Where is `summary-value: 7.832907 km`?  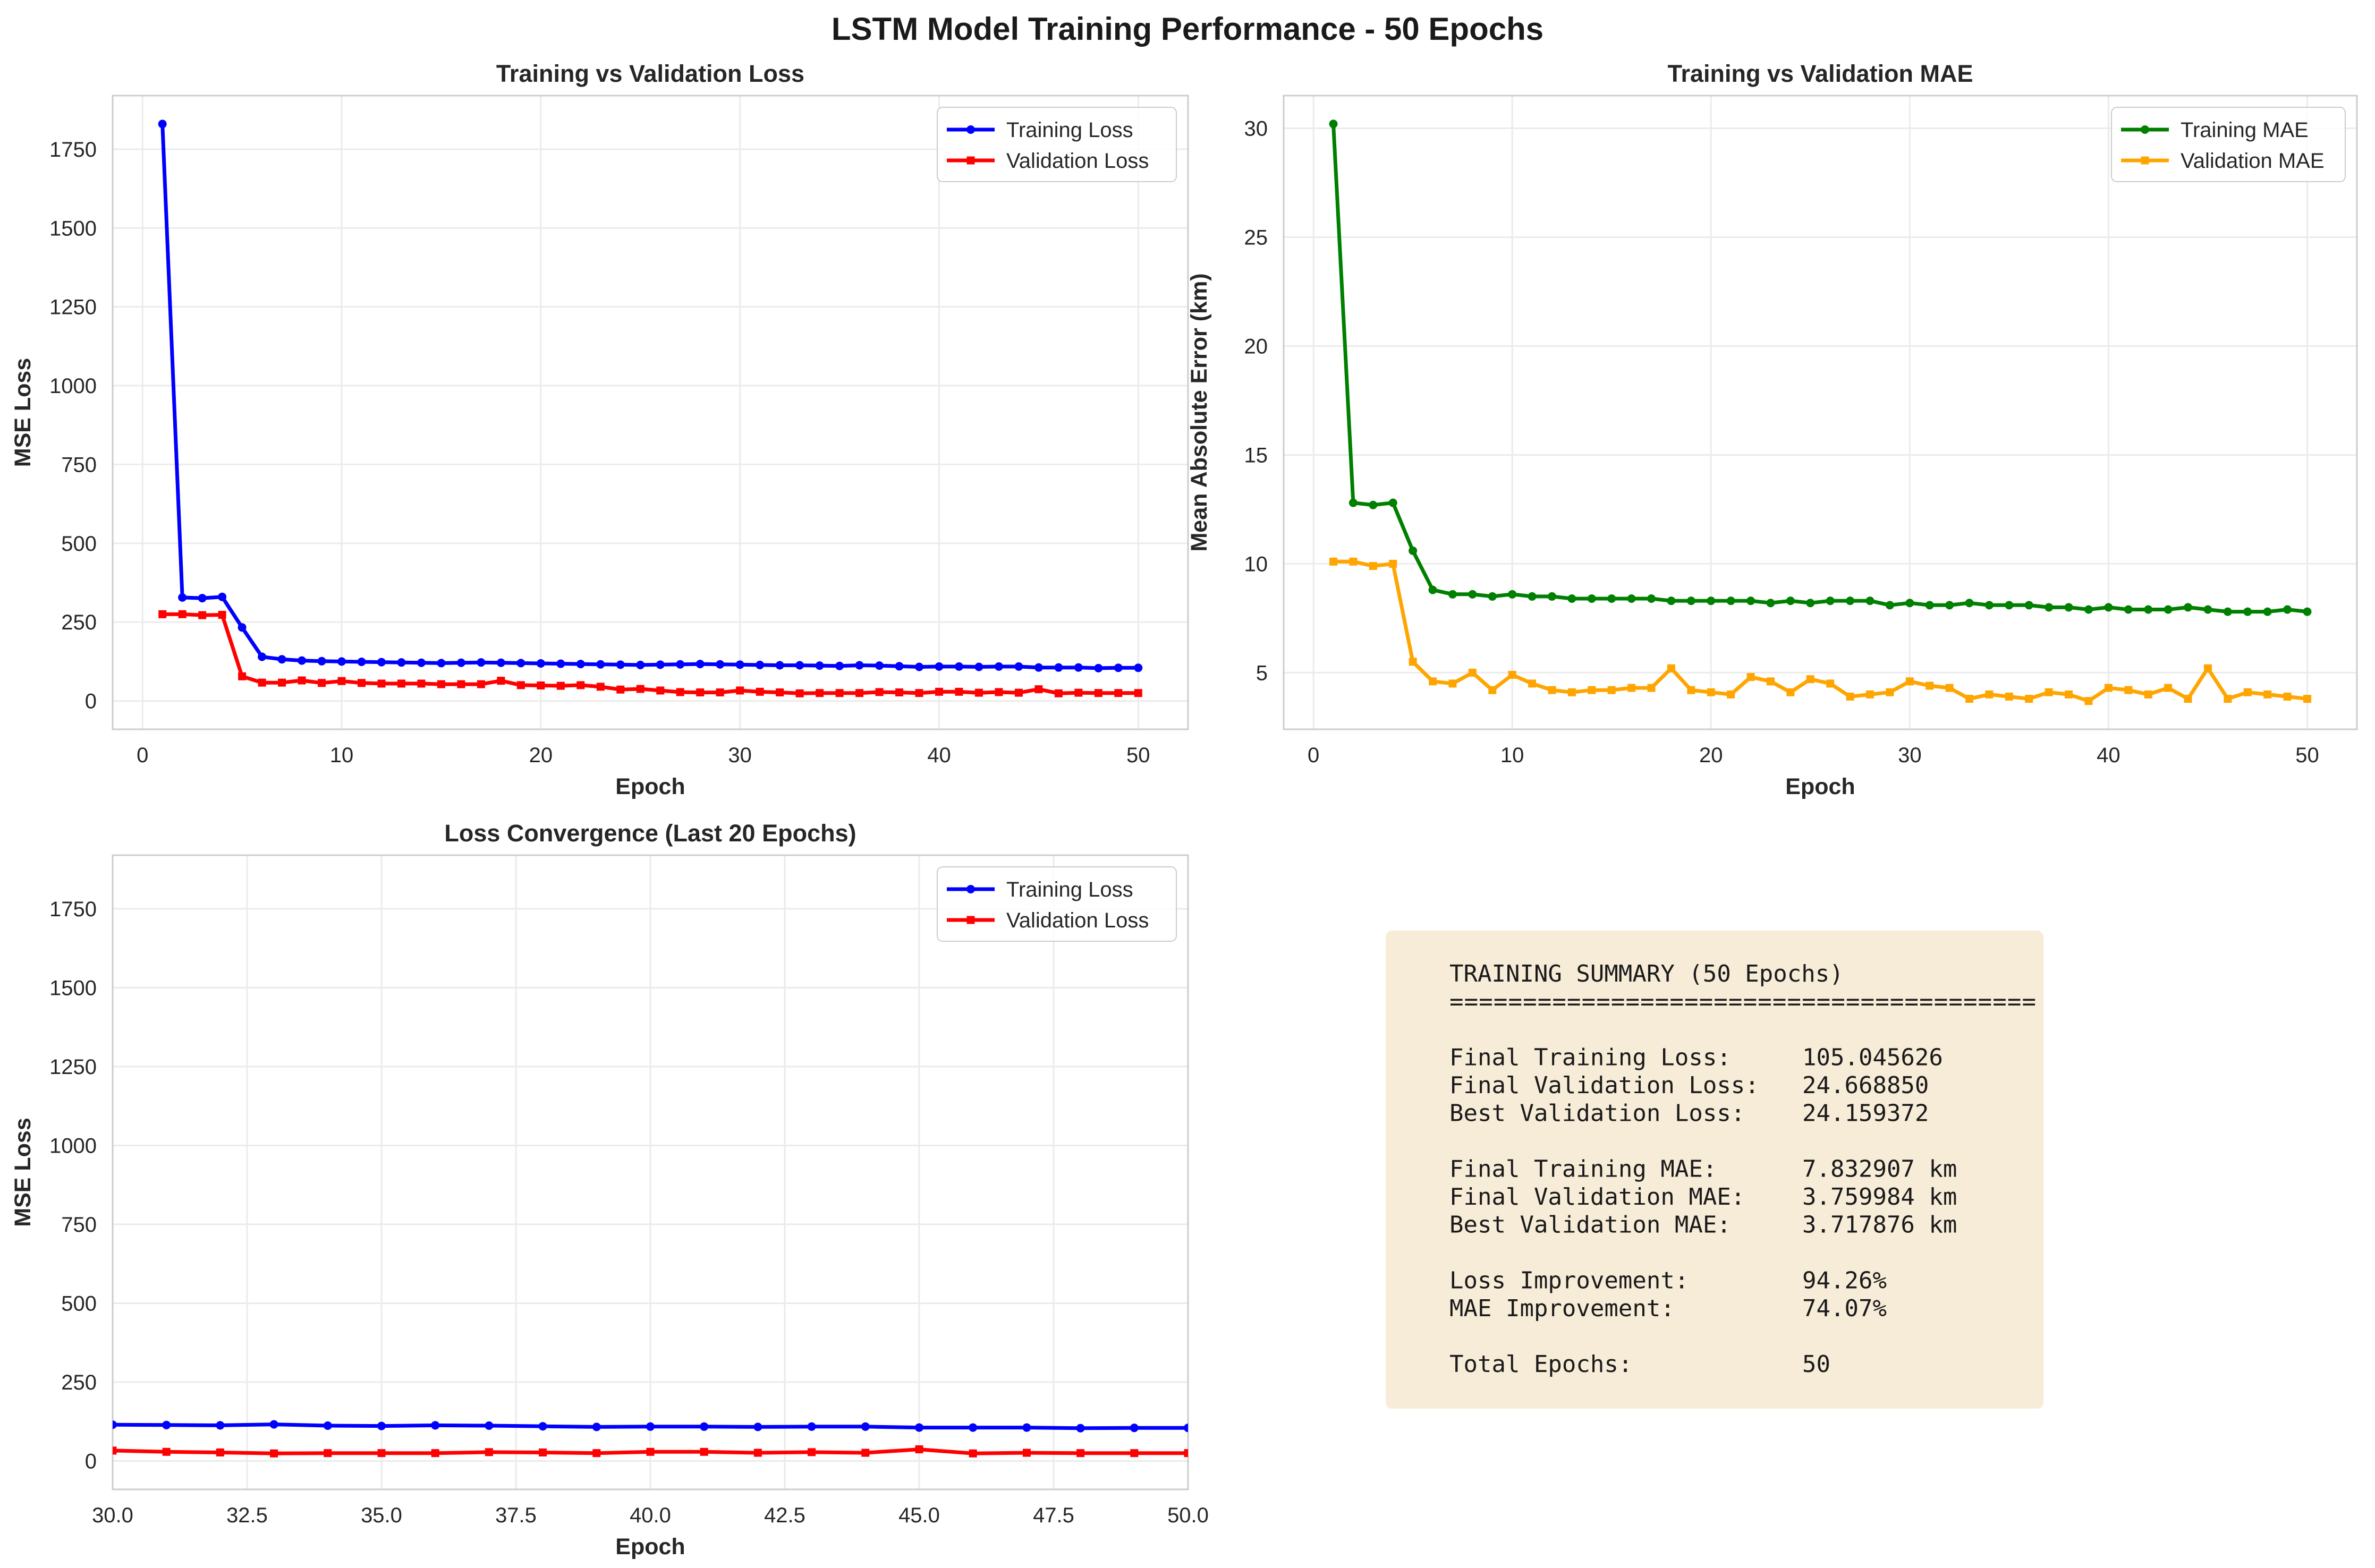
summary-value: 7.832907 km is located at coordinates (1880, 1169).